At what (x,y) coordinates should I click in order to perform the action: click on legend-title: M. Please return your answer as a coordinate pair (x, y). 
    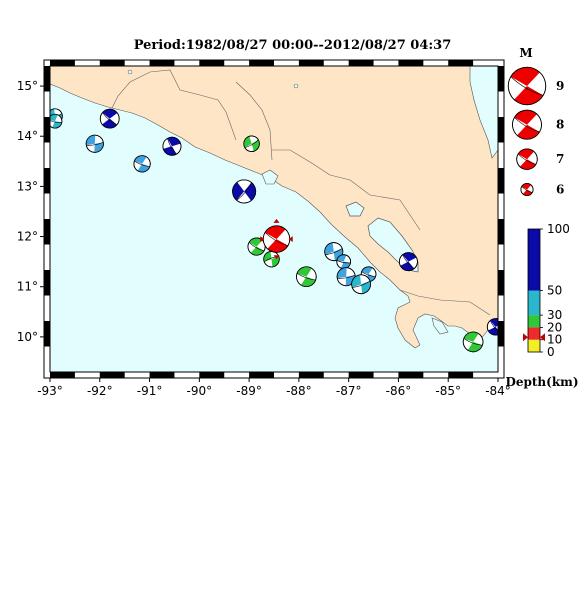
    Looking at the image, I should click on (525, 53).